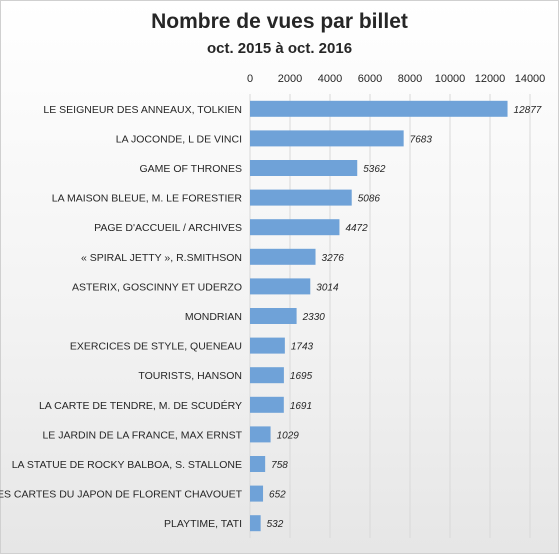 The width and height of the screenshot is (559, 554). Describe the element at coordinates (279, 21) in the screenshot. I see `chart-title: Nombre de vues par billet` at that location.